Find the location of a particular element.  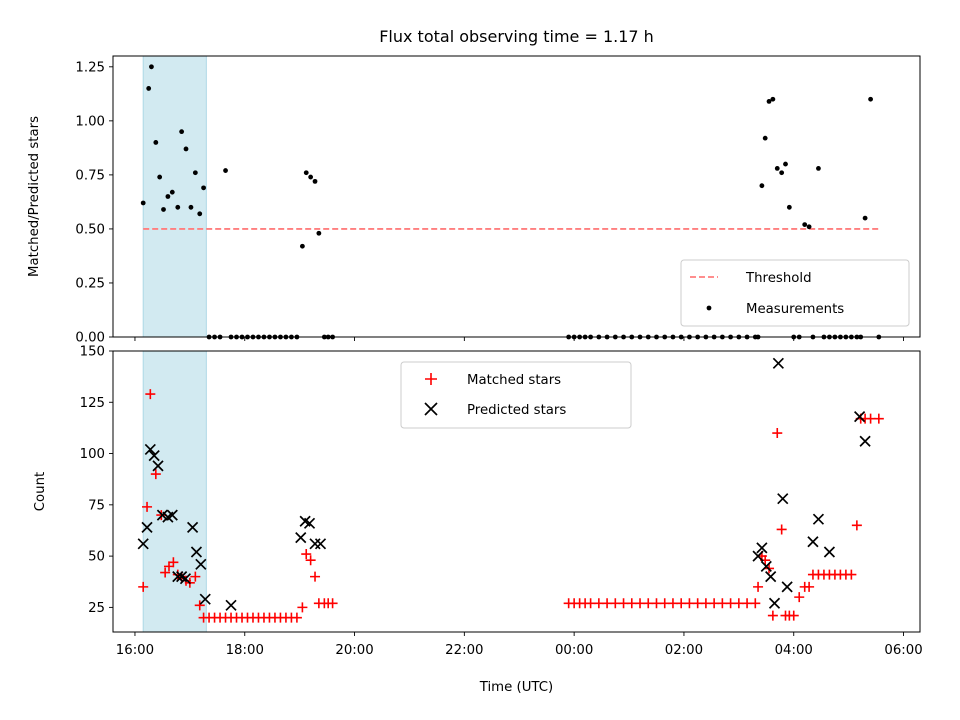

top-y-tick-label: 0.25 is located at coordinates (90, 283).